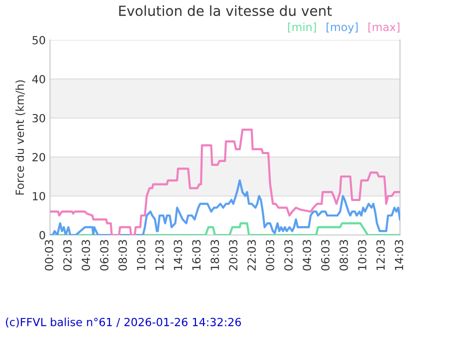  I want to click on y-tick-label: 30, so click(39, 118).